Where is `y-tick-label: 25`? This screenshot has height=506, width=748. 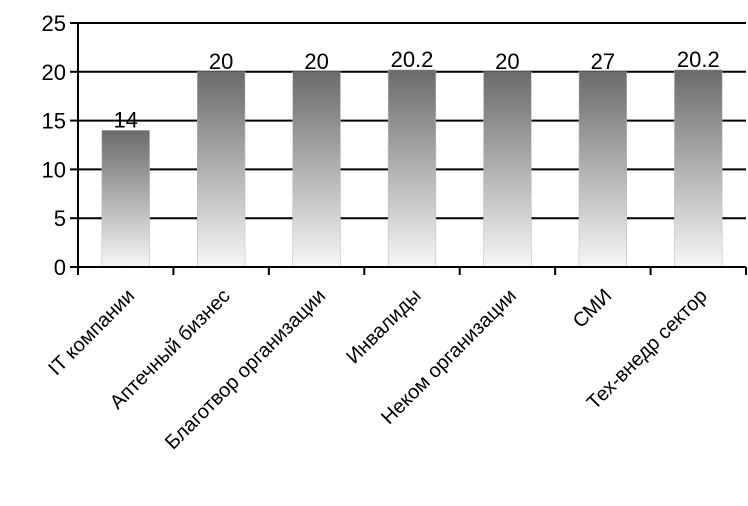
y-tick-label: 25 is located at coordinates (54, 23).